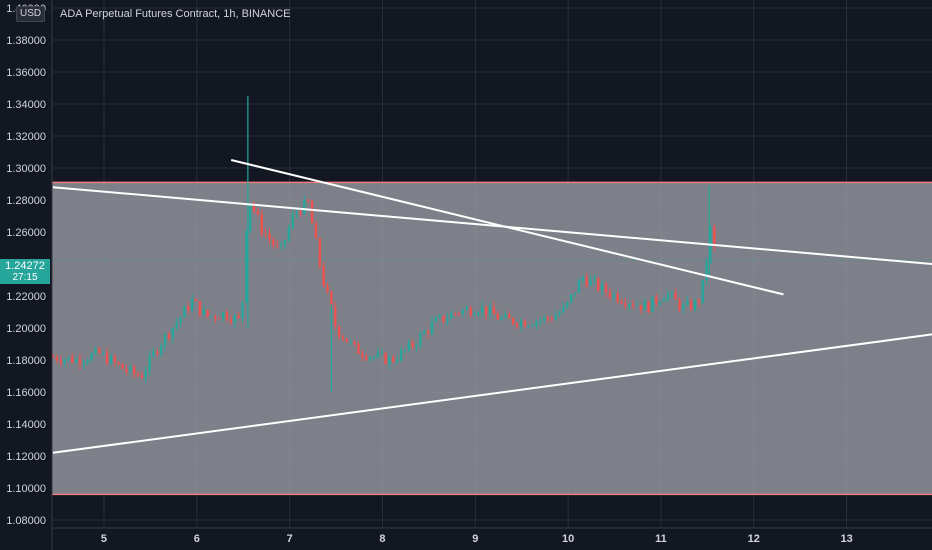 The image size is (932, 550). What do you see at coordinates (197, 539) in the screenshot?
I see `x-tick-label: 6` at bounding box center [197, 539].